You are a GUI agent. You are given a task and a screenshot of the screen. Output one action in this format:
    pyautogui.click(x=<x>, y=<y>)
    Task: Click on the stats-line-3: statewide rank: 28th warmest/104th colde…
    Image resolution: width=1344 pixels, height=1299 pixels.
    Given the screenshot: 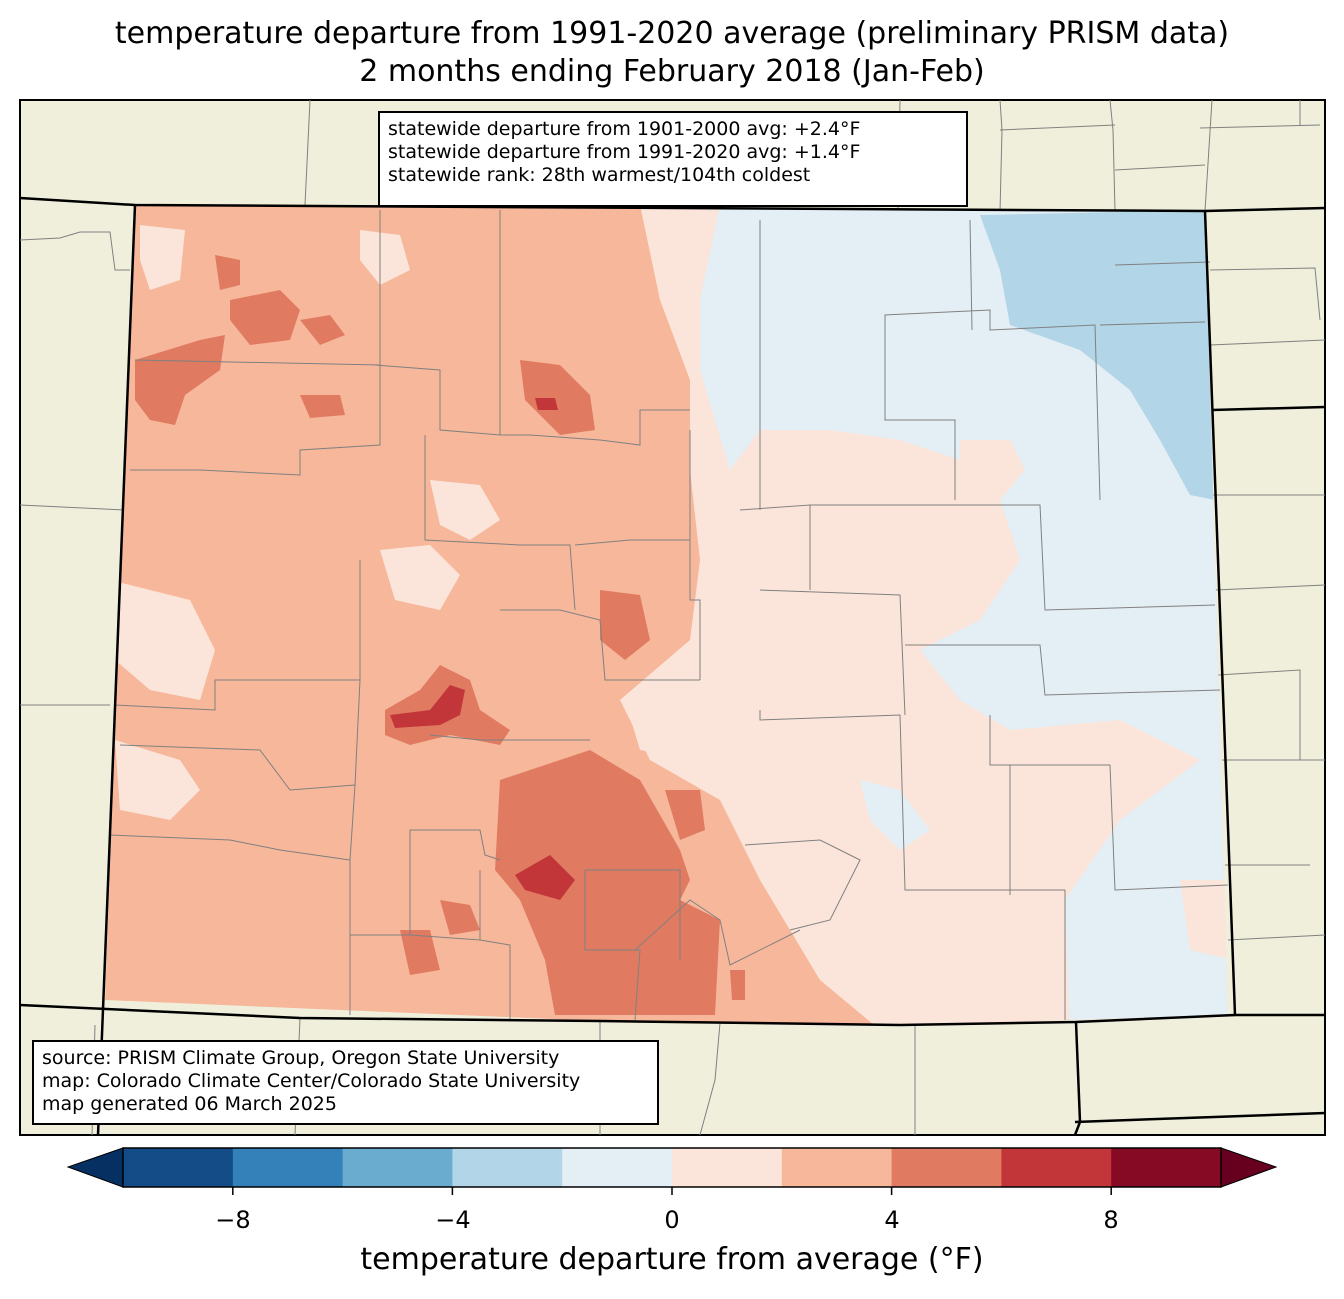 What is the action you would take?
    pyautogui.click(x=599, y=175)
    